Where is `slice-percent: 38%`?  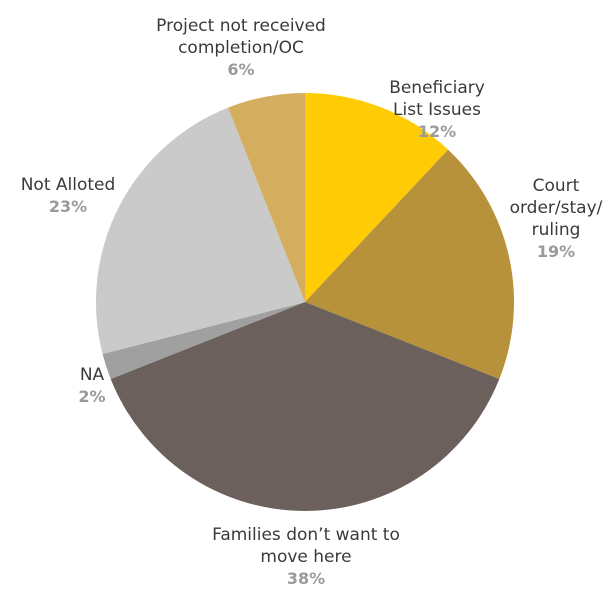
slice-percent: 38% is located at coordinates (306, 578).